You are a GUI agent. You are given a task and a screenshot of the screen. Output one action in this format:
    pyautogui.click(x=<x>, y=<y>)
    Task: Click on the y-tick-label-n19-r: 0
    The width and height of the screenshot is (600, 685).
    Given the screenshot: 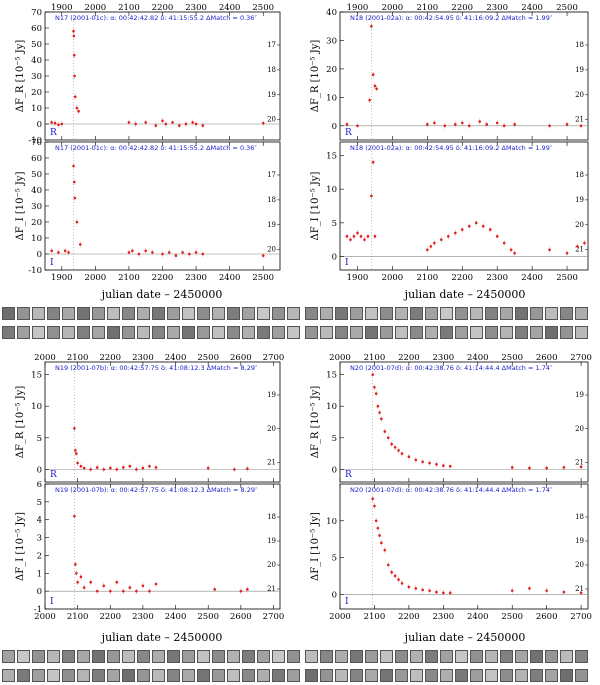 What is the action you would take?
    pyautogui.click(x=39, y=470)
    